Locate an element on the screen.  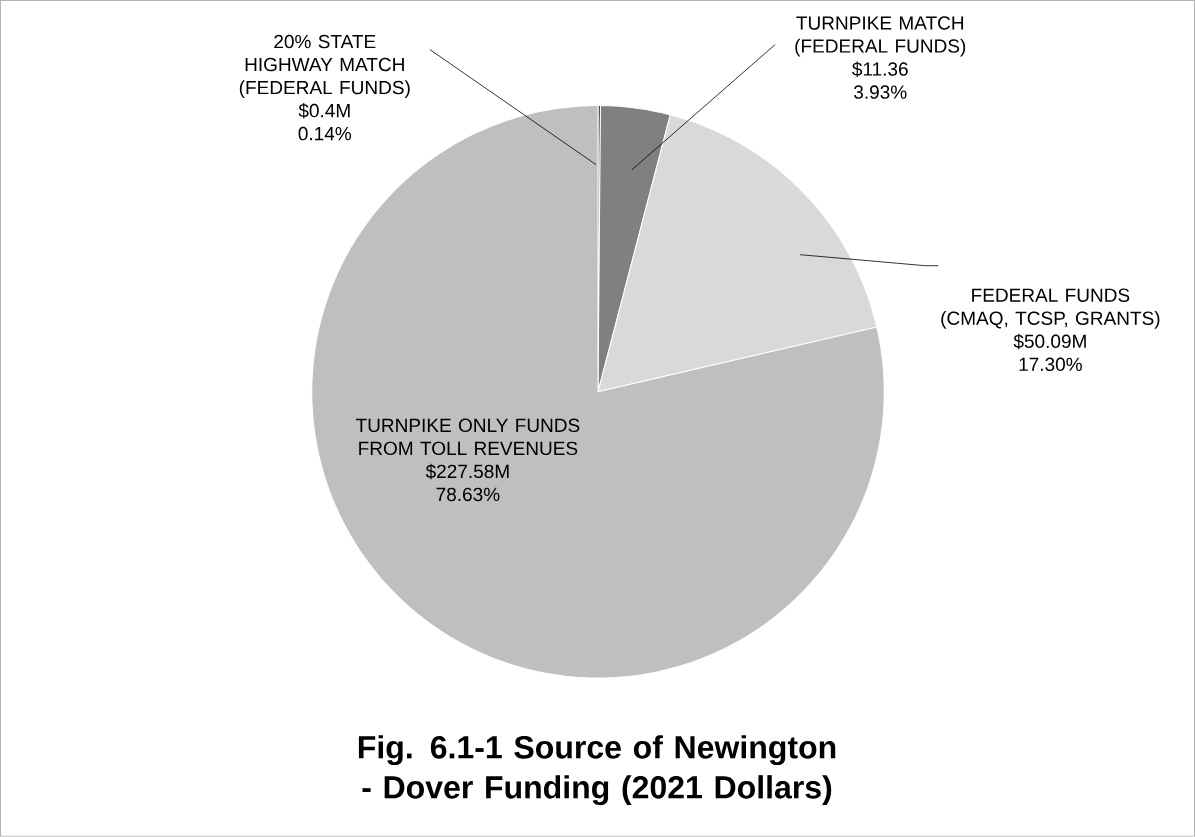
data-label: $50.09M is located at coordinates (1049, 341).